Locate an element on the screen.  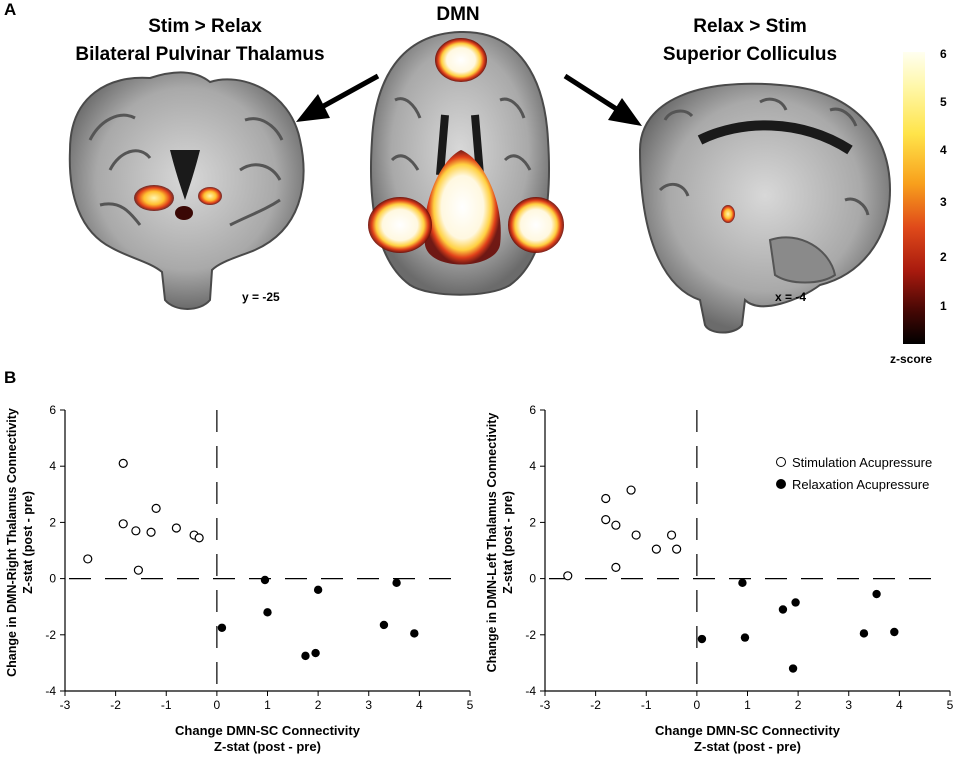
panel-a-letter: A is located at coordinates (10, 9).